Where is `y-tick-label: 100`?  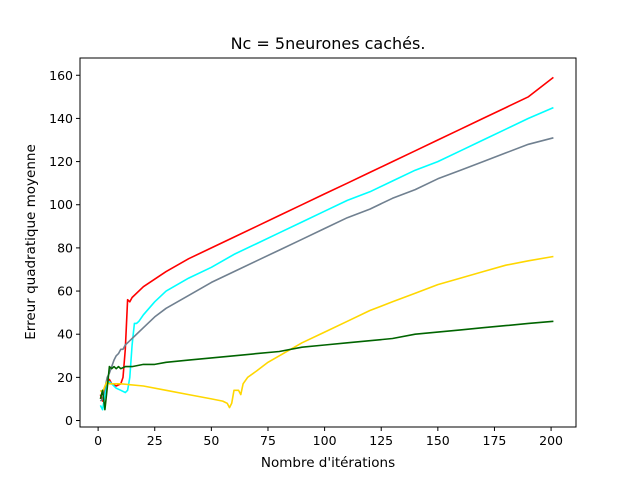
y-tick-label: 100 is located at coordinates (61, 204).